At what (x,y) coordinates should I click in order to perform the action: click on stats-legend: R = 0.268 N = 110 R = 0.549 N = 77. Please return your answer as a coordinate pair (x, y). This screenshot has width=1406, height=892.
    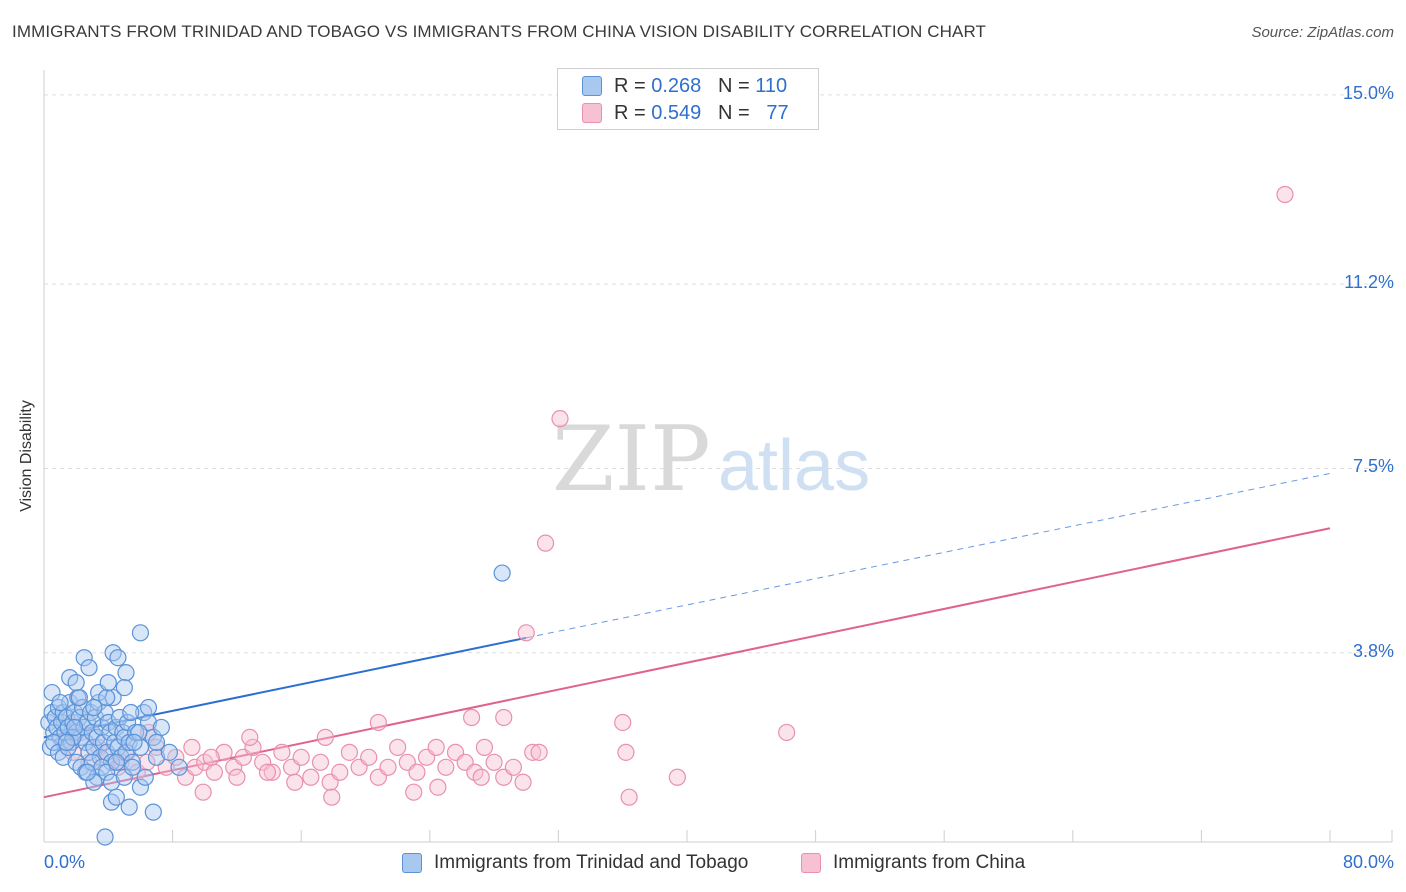
    Looking at the image, I should click on (688, 99).